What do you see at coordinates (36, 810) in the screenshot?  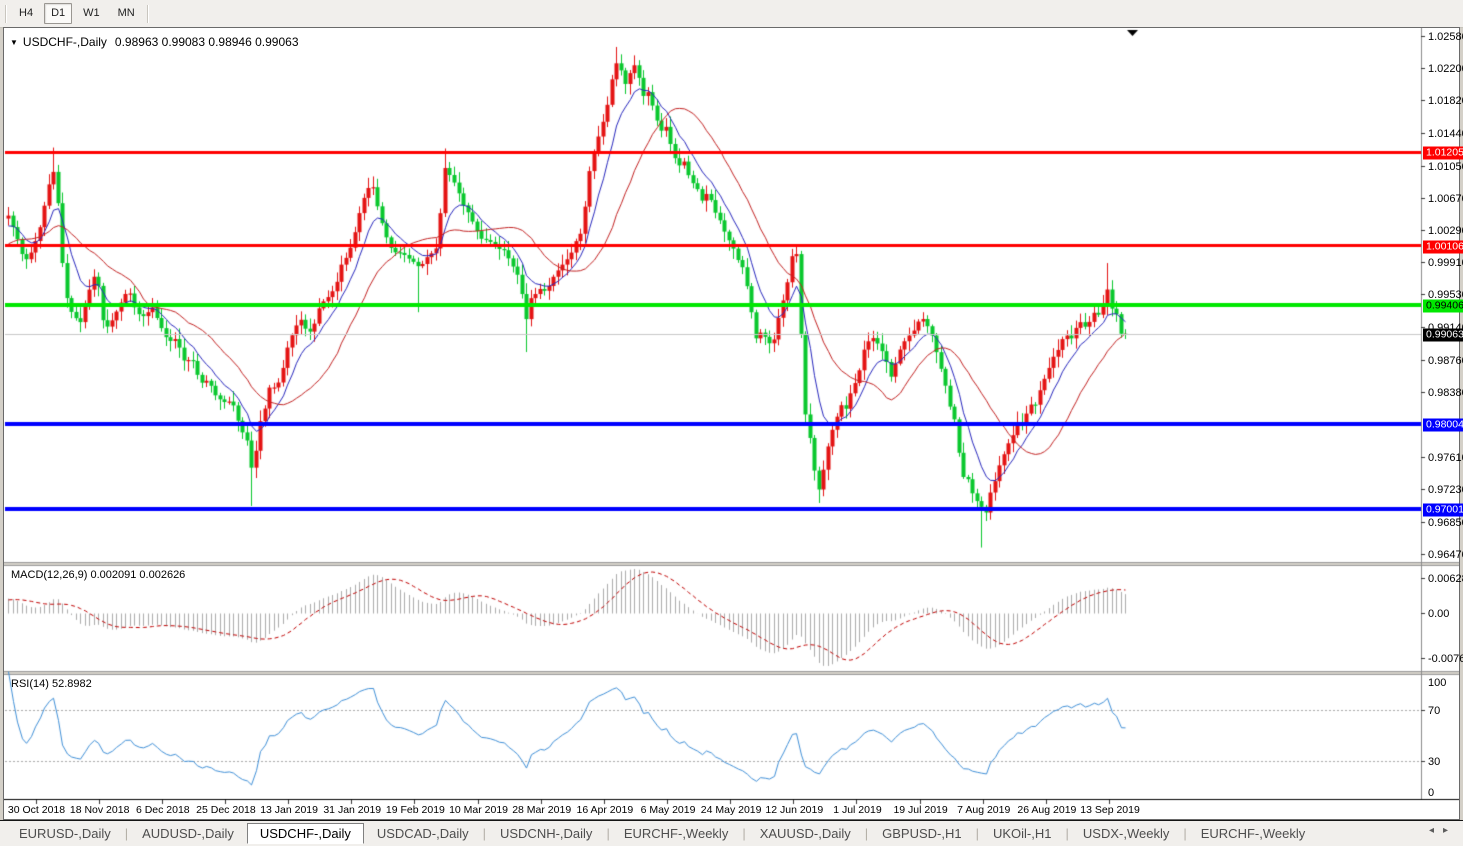 I see `date-axis-label: 30 Oct 2018` at bounding box center [36, 810].